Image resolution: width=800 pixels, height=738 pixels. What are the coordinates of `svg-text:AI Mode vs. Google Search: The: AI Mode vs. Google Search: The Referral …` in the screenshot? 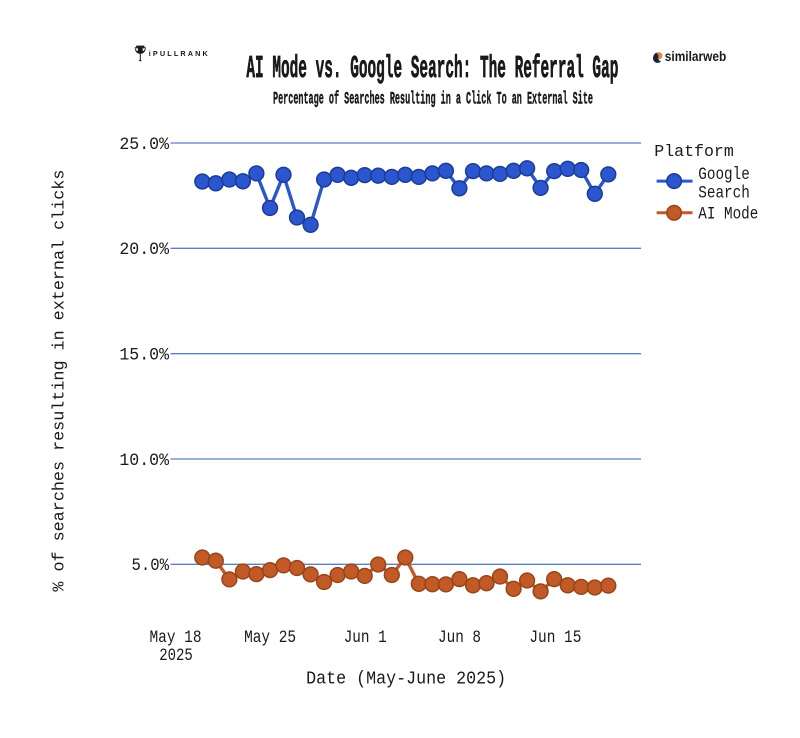 It's located at (432, 69).